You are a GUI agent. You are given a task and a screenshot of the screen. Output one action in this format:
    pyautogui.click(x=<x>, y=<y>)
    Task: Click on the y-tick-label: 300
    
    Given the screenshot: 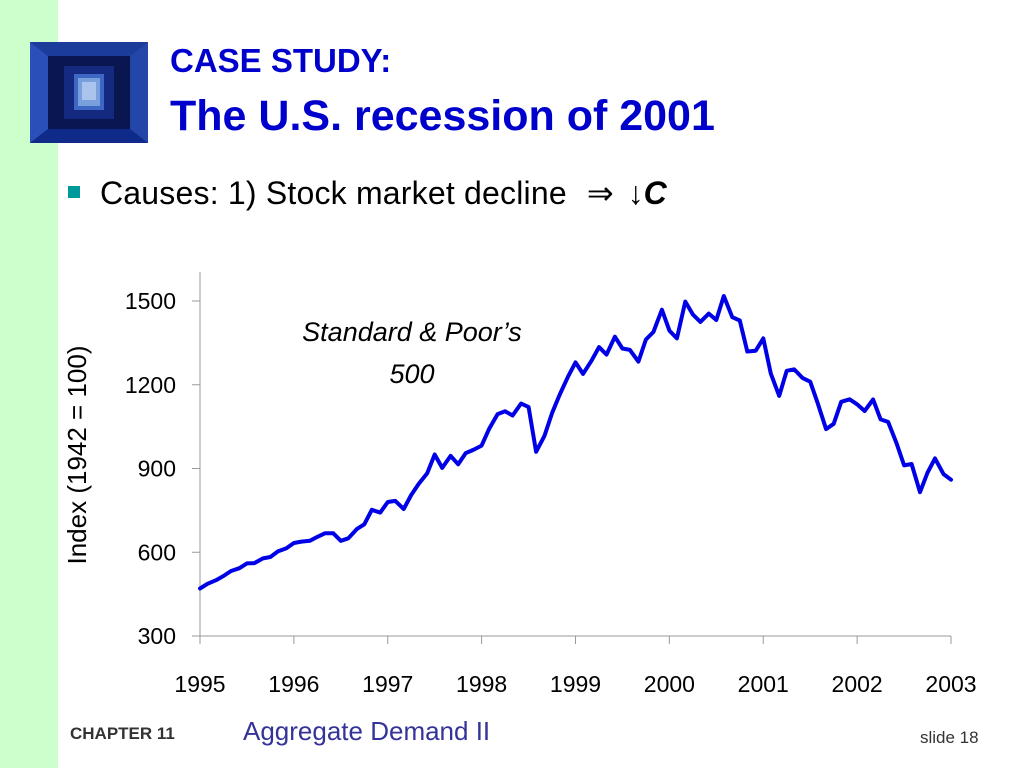 What is the action you would take?
    pyautogui.click(x=157, y=636)
    